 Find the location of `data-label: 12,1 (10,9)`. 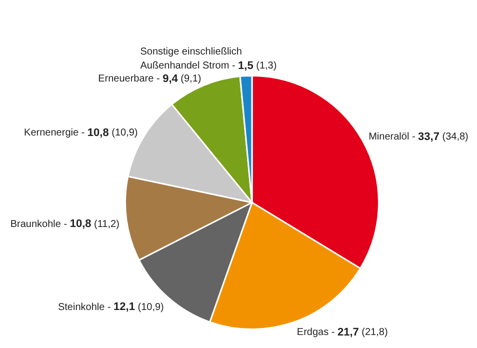

data-label: 12,1 (10,9) is located at coordinates (139, 307).